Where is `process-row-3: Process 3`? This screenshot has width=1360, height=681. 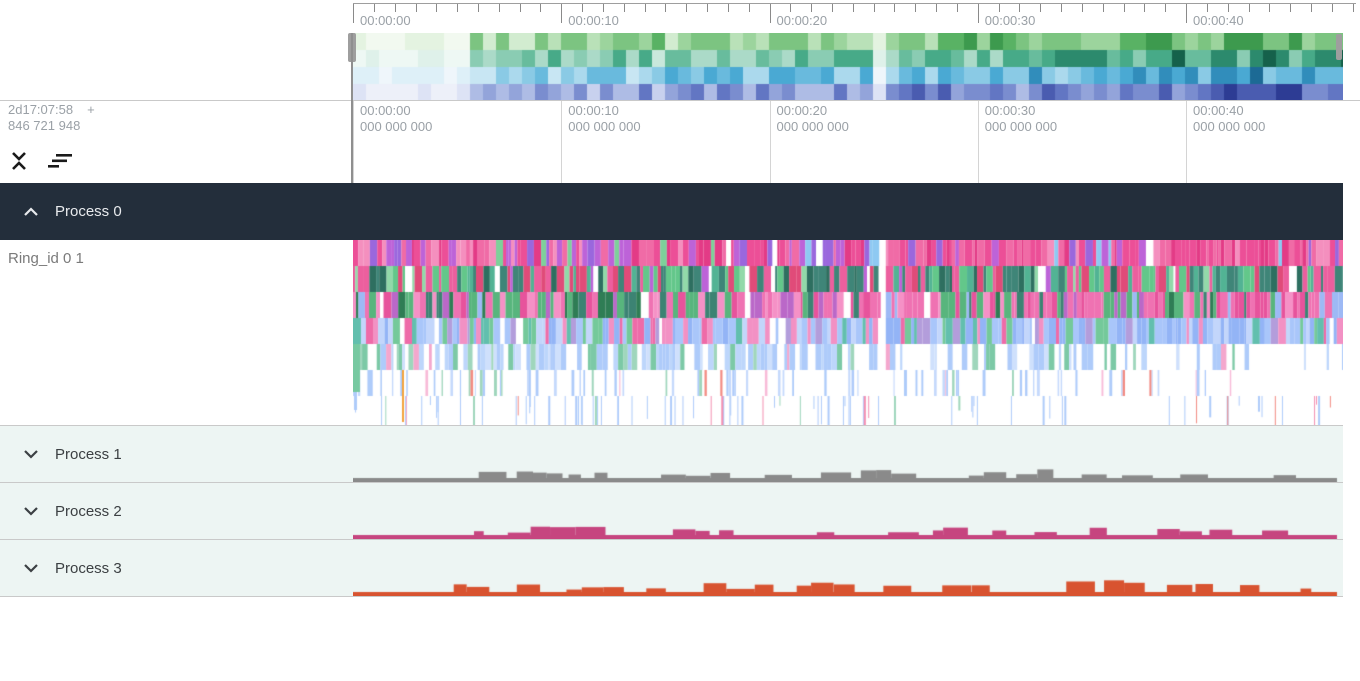
process-row-3: Process 3 is located at coordinates (671, 568).